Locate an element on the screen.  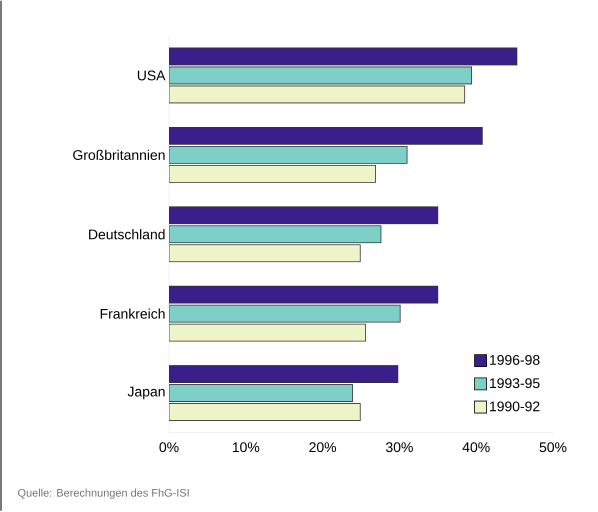
x-tick-label: 30% is located at coordinates (399, 447).